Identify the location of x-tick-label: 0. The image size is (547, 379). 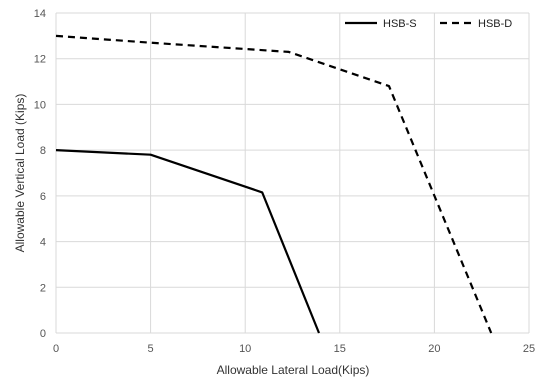
(56, 349).